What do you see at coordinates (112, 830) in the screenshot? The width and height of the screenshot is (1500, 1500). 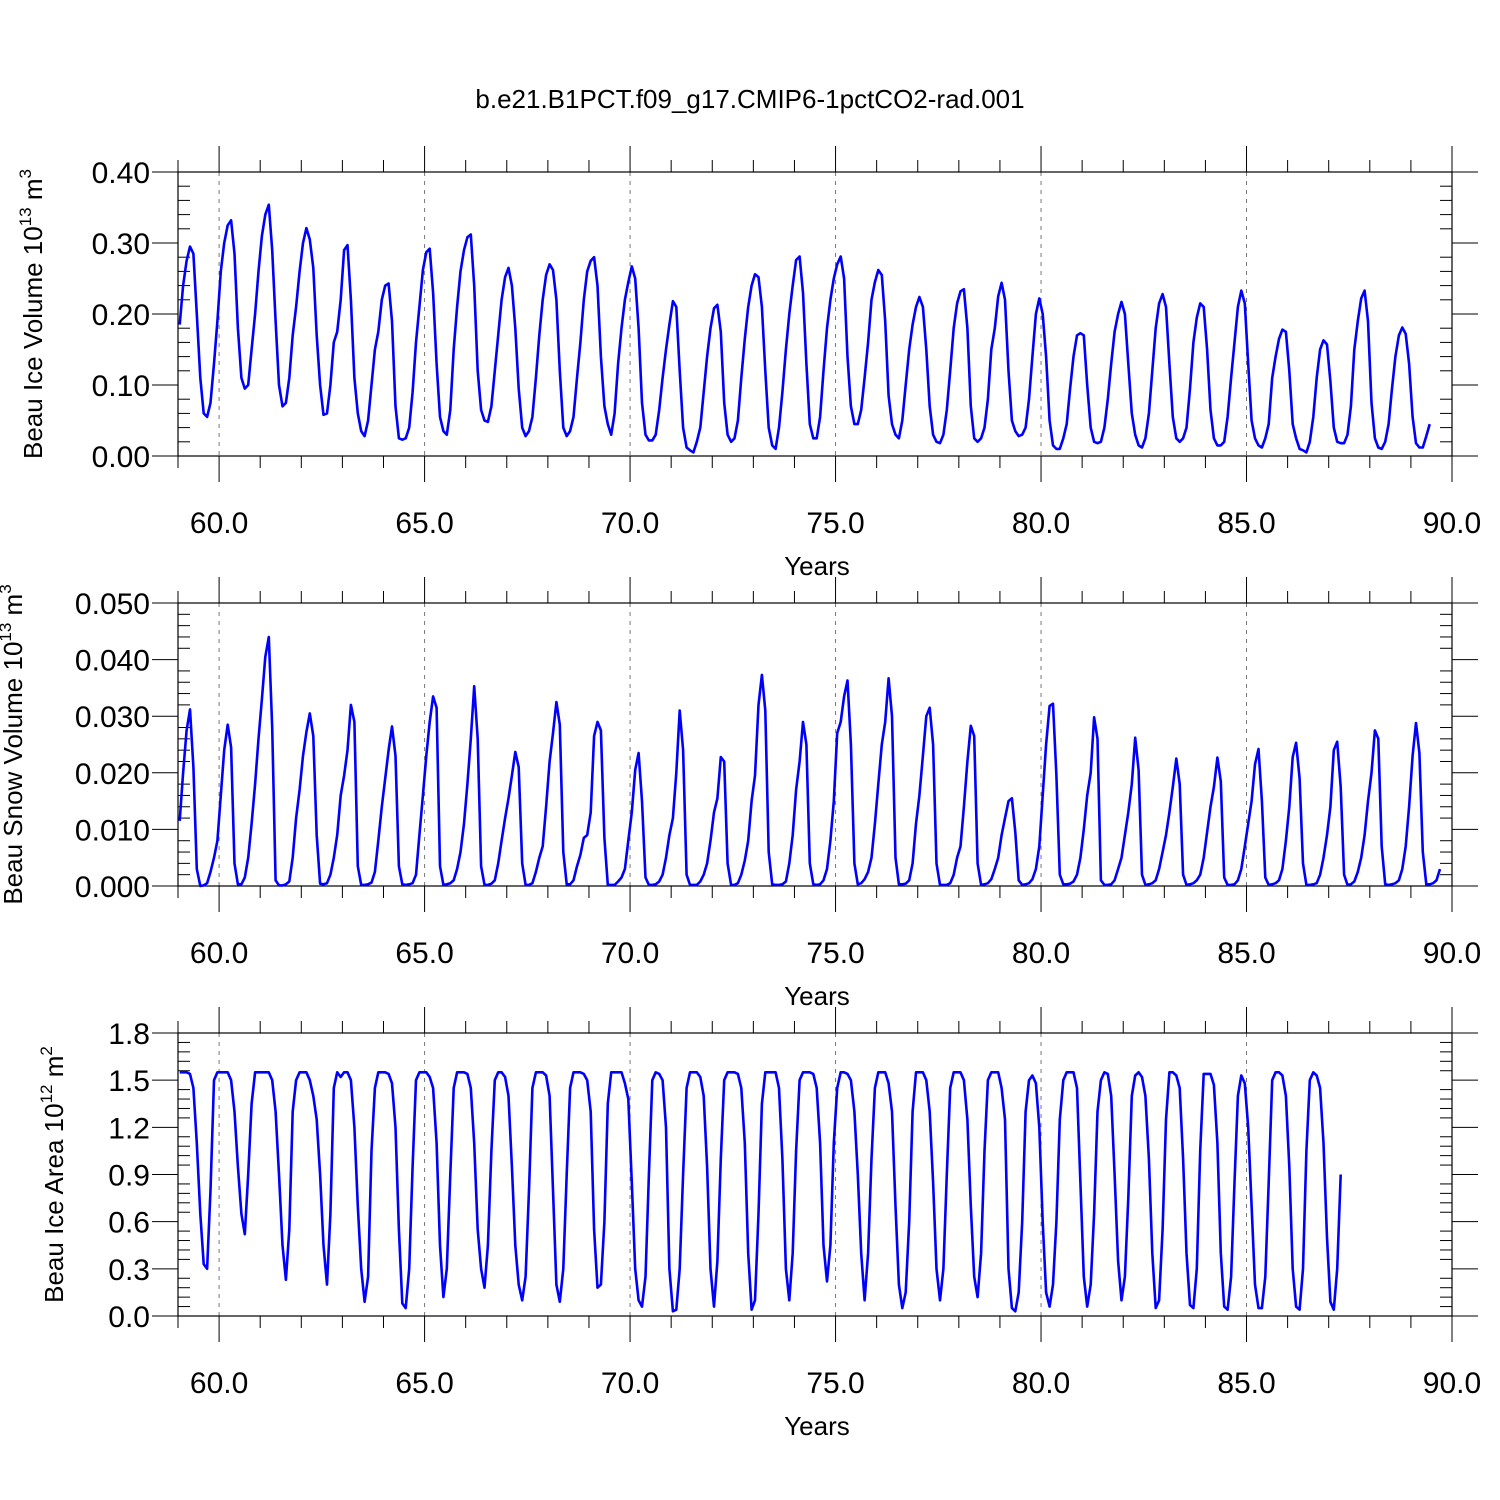 I see `y-tick-label: 0.010` at bounding box center [112, 830].